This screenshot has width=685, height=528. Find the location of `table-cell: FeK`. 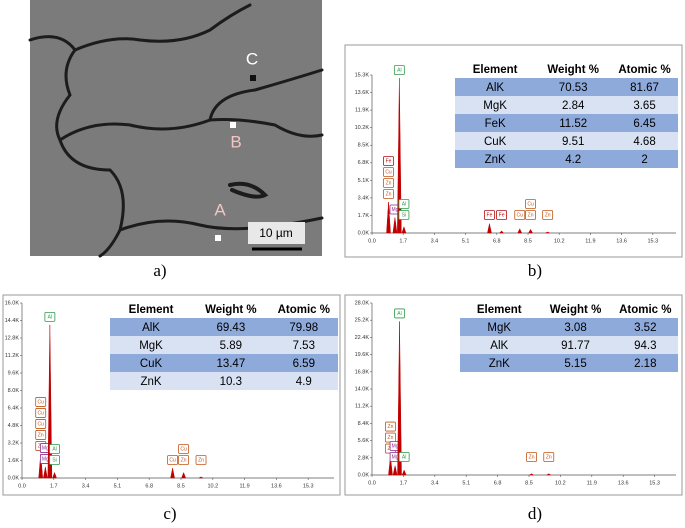

table-cell: FeK is located at coordinates (495, 124).